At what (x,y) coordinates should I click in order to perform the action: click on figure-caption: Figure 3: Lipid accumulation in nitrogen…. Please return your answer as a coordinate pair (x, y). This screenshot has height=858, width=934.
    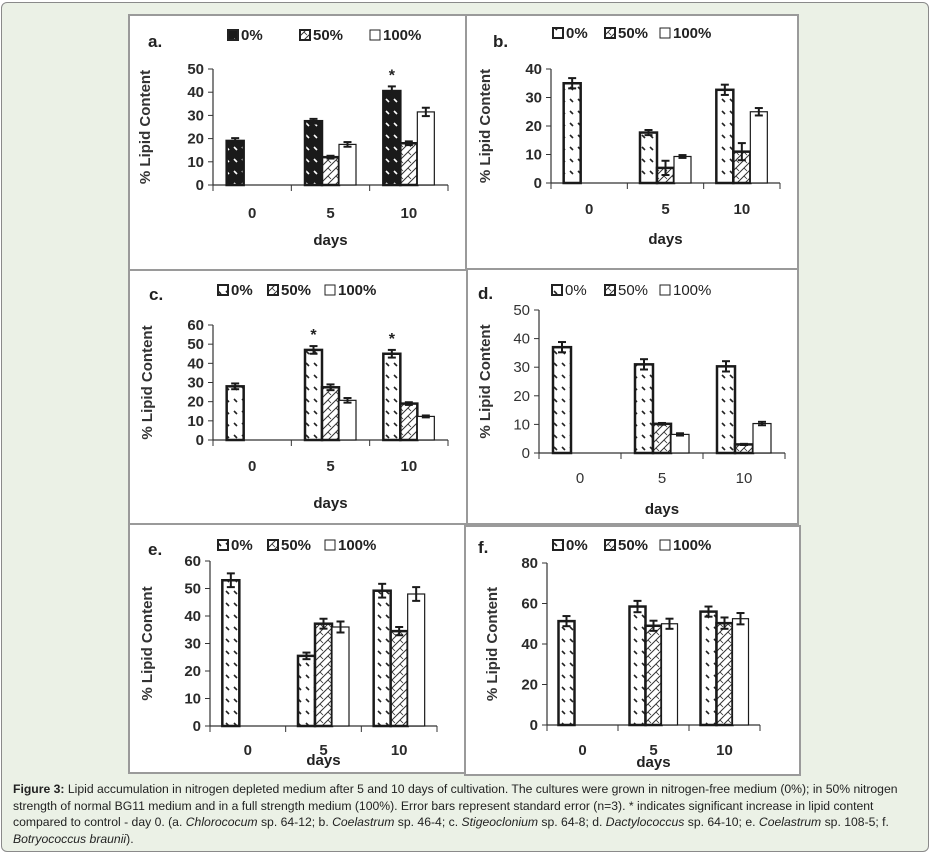
    Looking at the image, I should click on (465, 814).